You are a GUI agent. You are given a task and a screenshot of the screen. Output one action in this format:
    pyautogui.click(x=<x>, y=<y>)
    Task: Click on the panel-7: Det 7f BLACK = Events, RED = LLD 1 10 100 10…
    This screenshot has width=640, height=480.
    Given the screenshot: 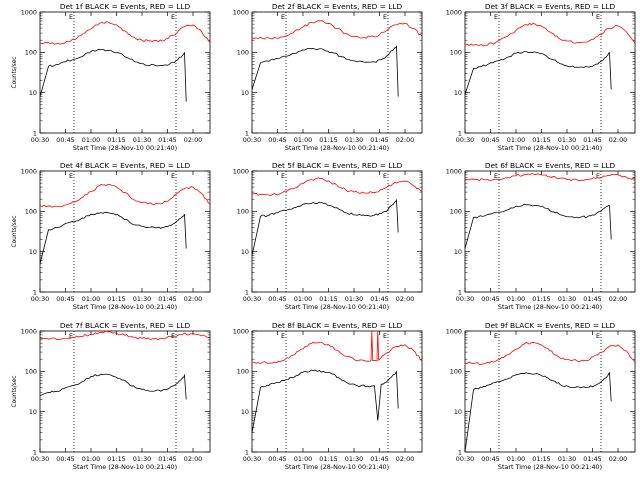 What is the action you would take?
    pyautogui.click(x=111, y=396)
    